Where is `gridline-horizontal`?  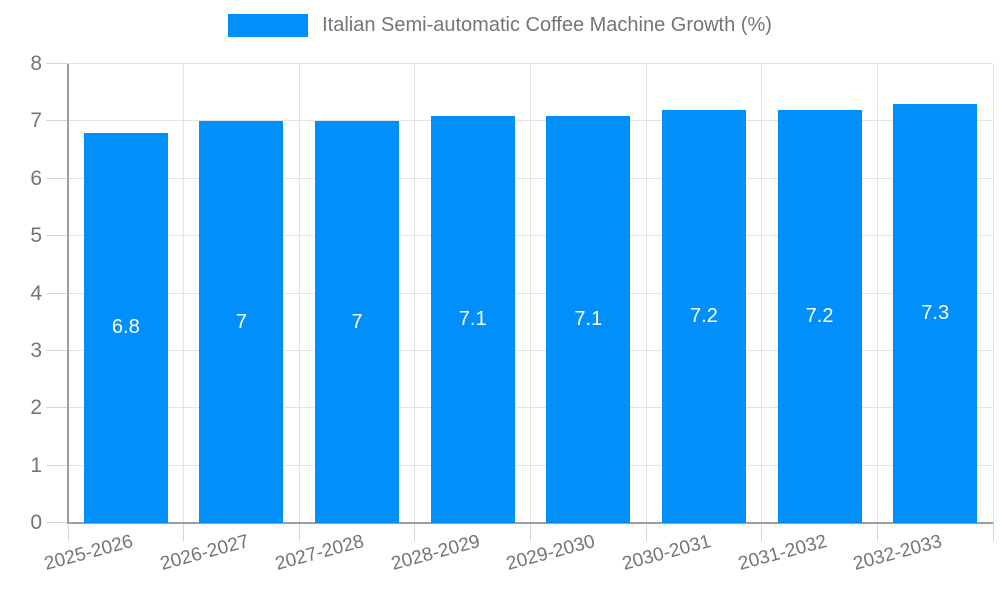 gridline-horizontal is located at coordinates (530, 63).